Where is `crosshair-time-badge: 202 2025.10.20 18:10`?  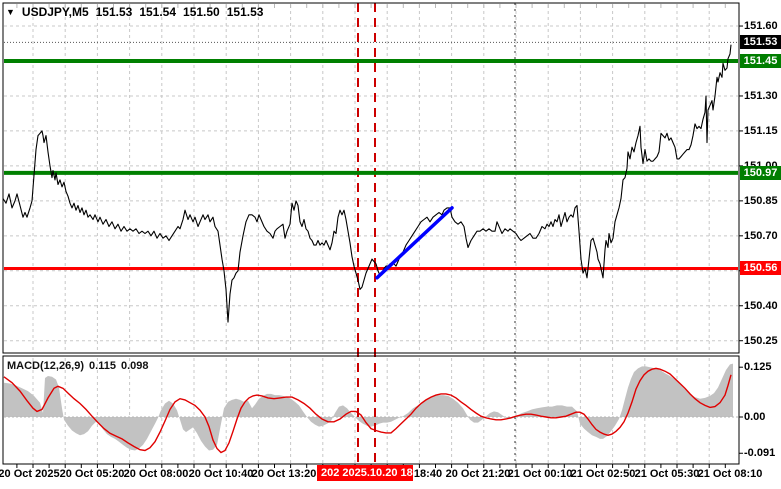
crosshair-time-badge: 202 2025.10.20 18:10 is located at coordinates (365, 473).